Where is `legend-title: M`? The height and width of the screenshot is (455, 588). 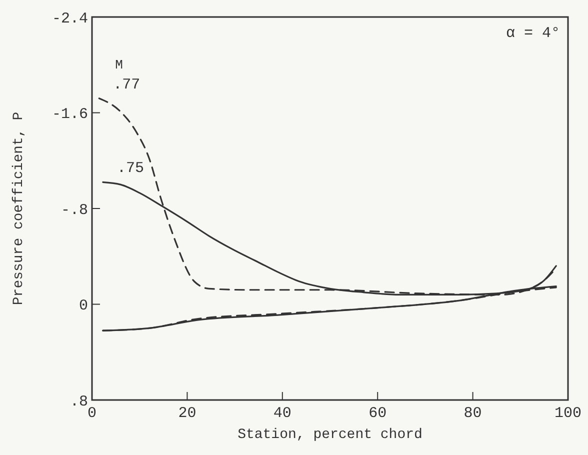
legend-title: M is located at coordinates (119, 64).